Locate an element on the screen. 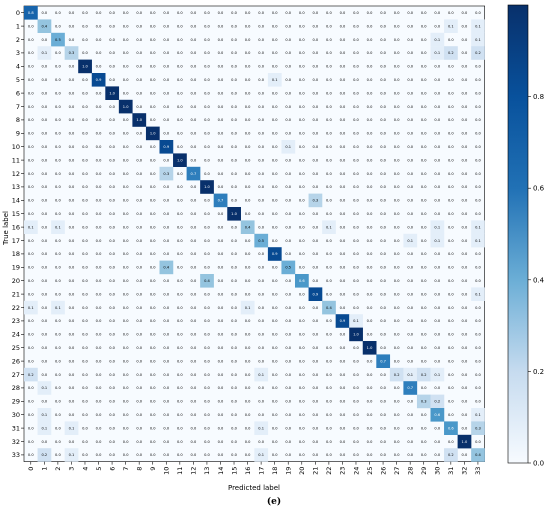  y-tick-label: 4 is located at coordinates (18, 67).